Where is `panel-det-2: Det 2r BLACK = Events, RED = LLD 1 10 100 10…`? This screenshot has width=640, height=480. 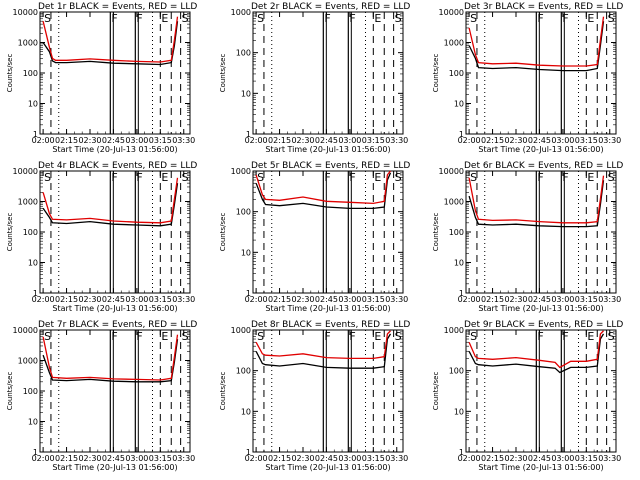 panel-det-2: Det 2r BLACK = Events, RED = LLD 1 10 100 10… is located at coordinates (314, 78).